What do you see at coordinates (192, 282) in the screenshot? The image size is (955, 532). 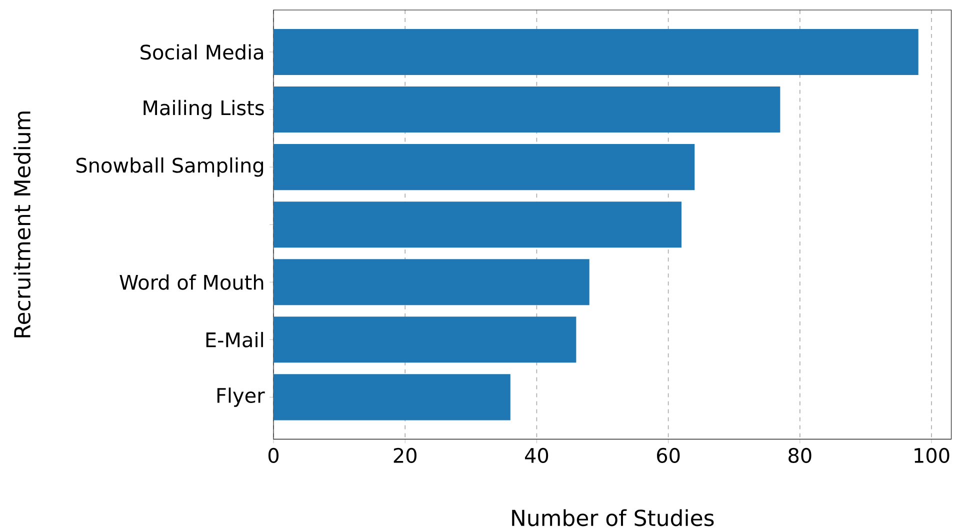 I see `y-tick-label: Word of Mouth` at bounding box center [192, 282].